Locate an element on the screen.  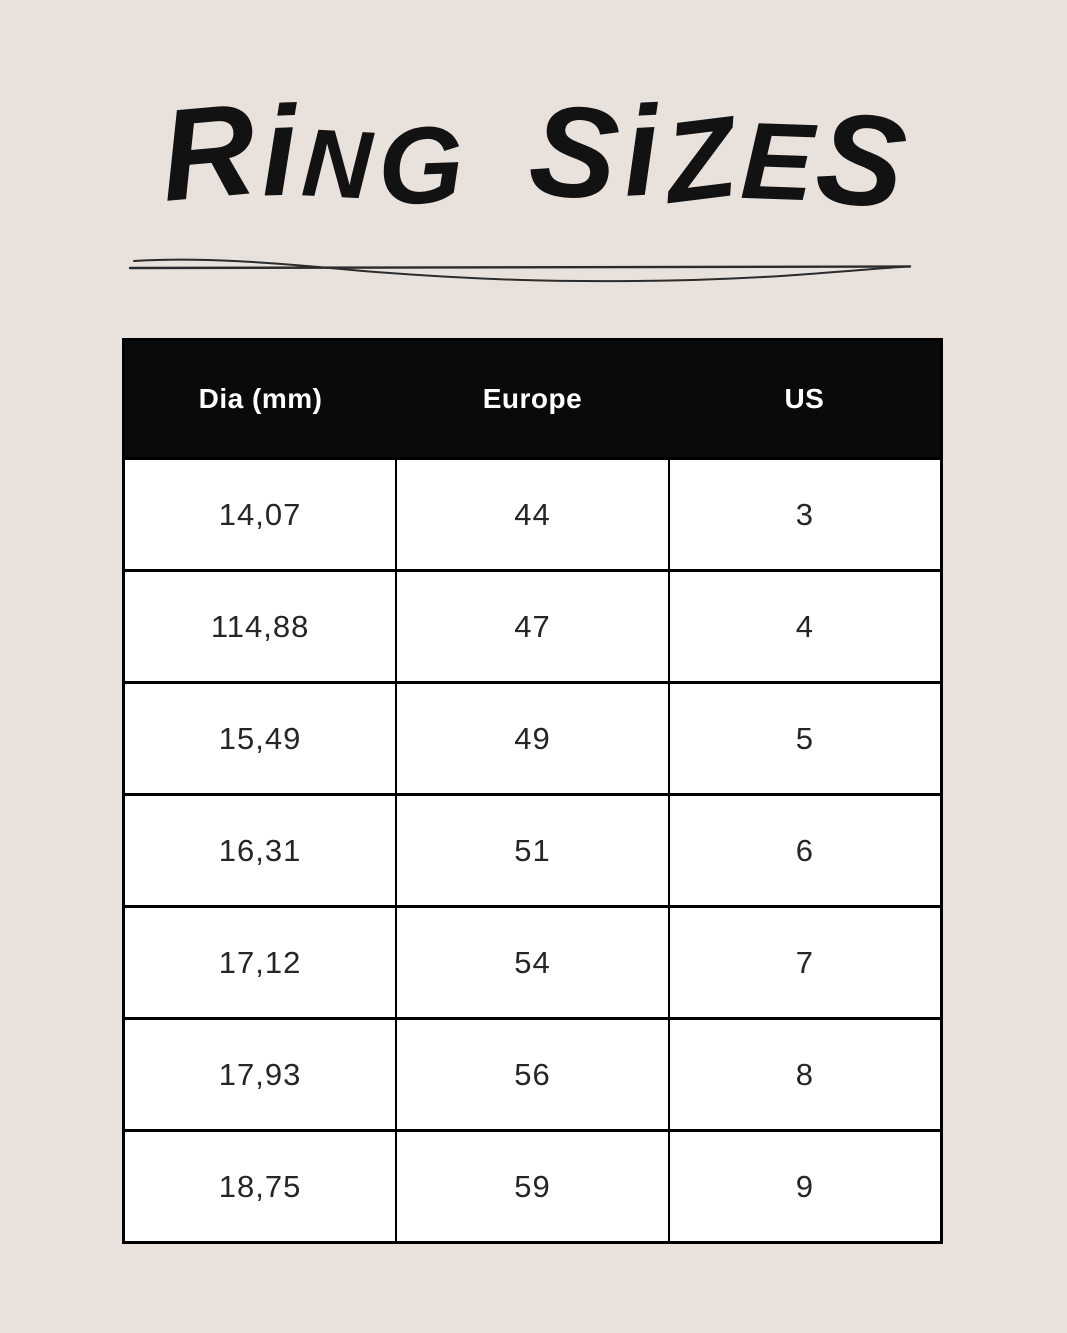
title-word: SiZES is located at coordinates (718, 156).